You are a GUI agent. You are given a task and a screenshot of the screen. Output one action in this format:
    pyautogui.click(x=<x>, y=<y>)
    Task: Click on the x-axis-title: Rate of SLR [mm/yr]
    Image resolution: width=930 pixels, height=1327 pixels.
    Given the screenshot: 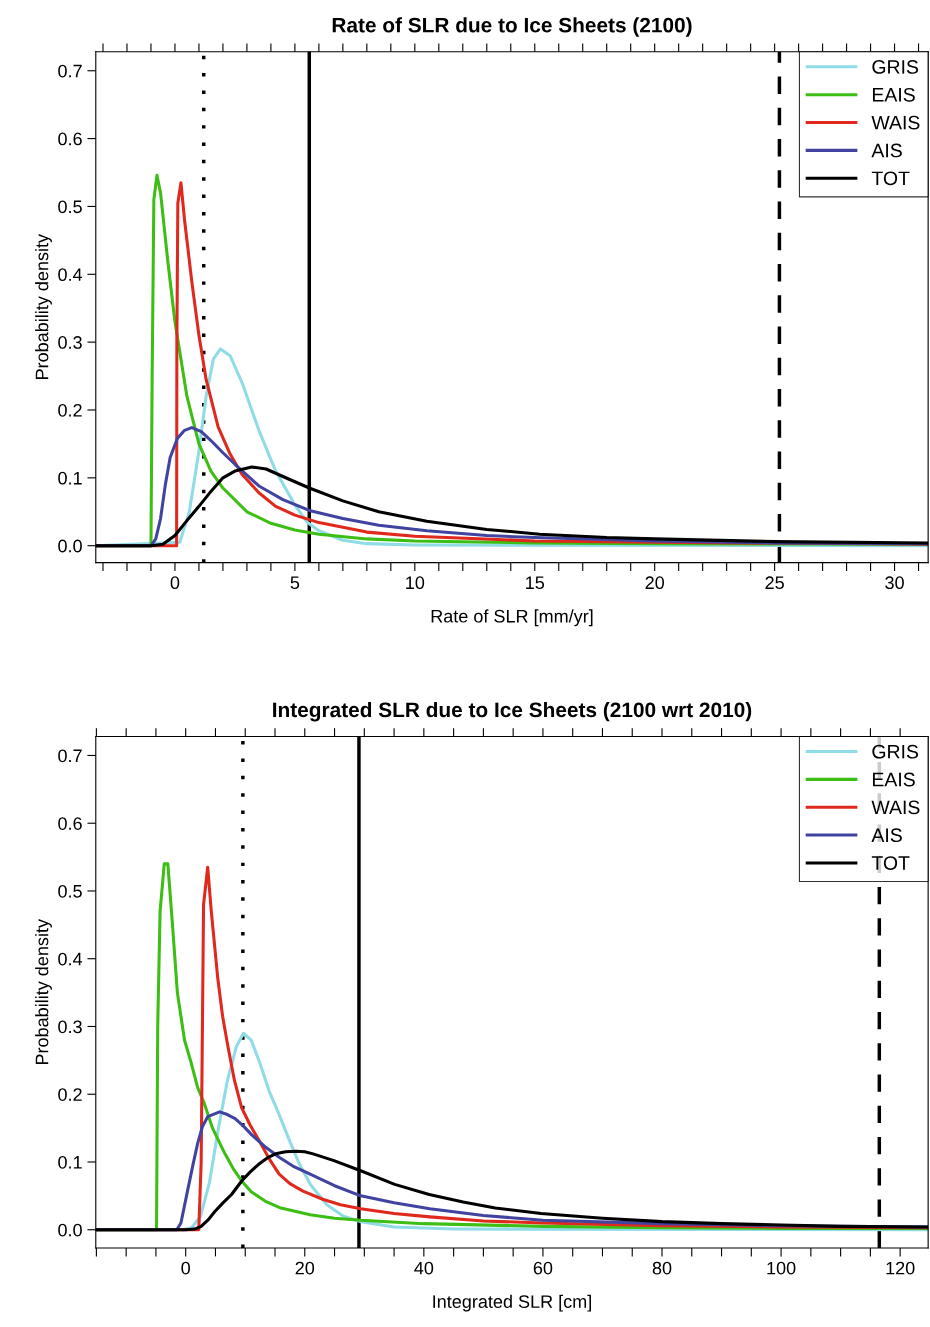 What is the action you would take?
    pyautogui.click(x=512, y=618)
    